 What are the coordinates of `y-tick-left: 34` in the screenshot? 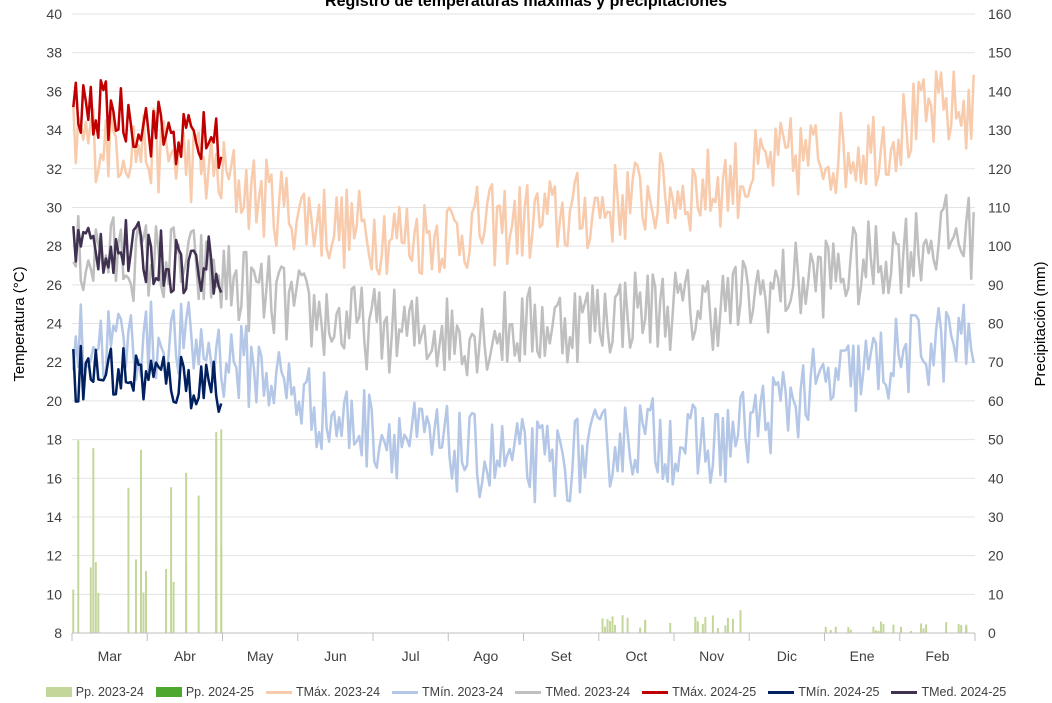 It's located at (54, 130).